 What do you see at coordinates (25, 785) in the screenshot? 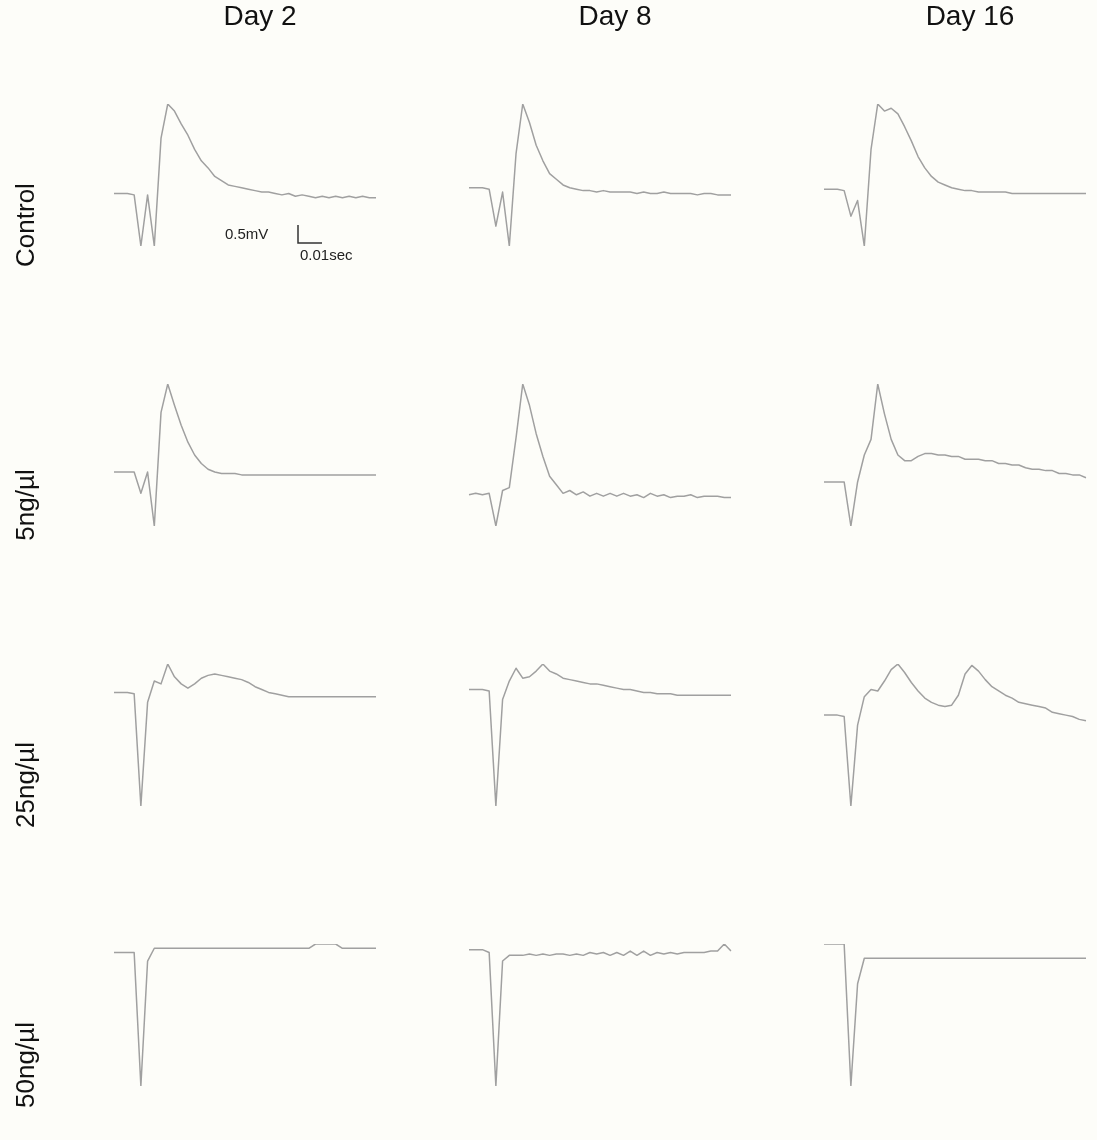
I see `y-axis-title: 25ng/µl` at bounding box center [25, 785].